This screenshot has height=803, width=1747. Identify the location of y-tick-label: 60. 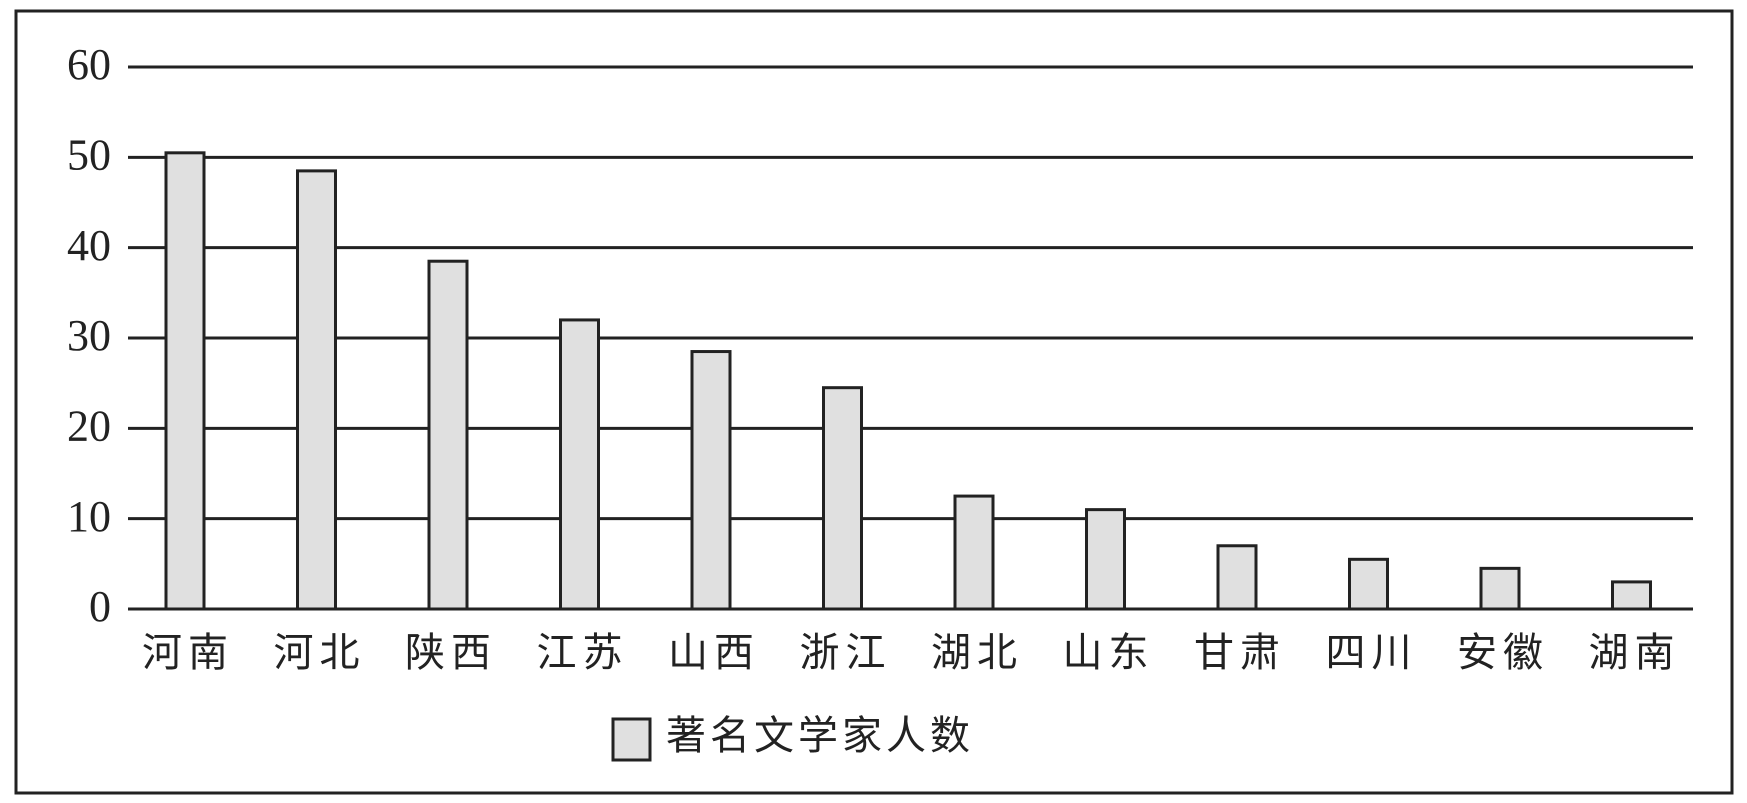
(89, 64).